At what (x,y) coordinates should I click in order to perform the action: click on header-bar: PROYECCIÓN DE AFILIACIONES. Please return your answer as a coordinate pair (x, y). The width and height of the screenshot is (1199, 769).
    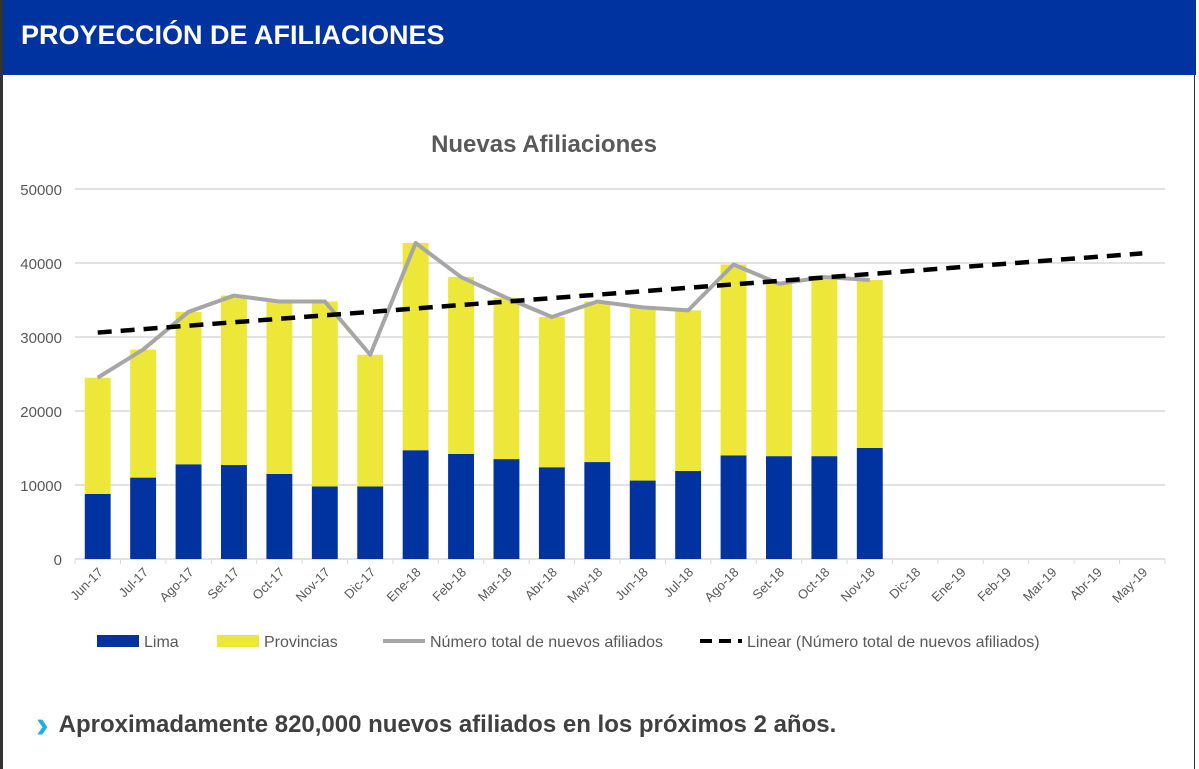
    Looking at the image, I should click on (599, 37).